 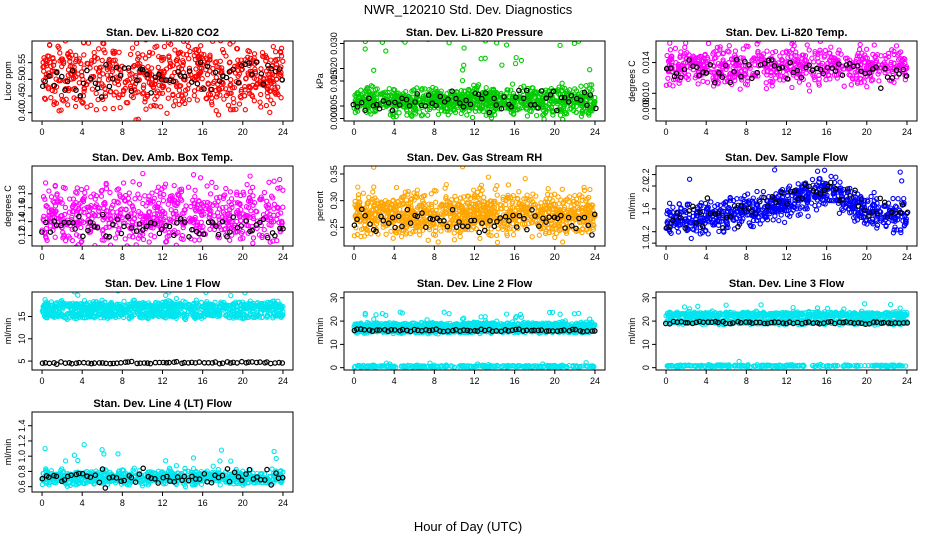 I want to click on y-tick-label: 0.35, so click(x=334, y=174).